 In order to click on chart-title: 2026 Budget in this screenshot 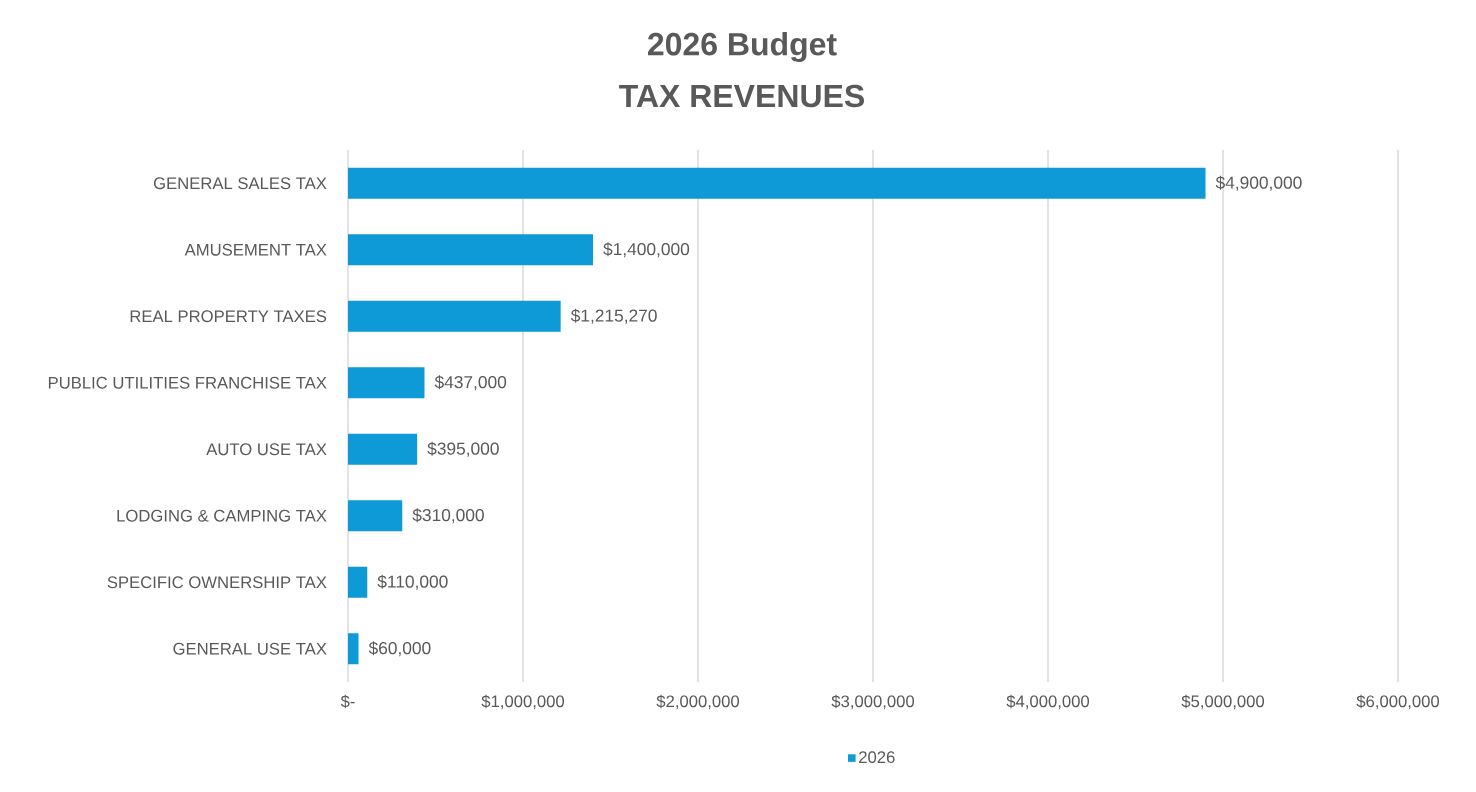, I will do `click(742, 47)`.